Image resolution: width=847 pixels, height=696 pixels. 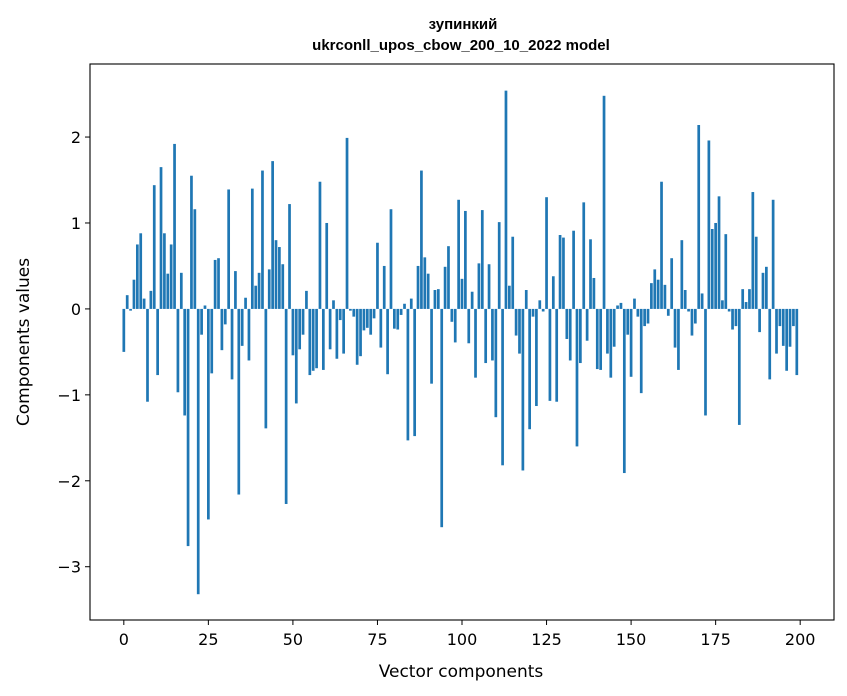 What do you see at coordinates (462, 639) in the screenshot?
I see `x-tick-label: 100` at bounding box center [462, 639].